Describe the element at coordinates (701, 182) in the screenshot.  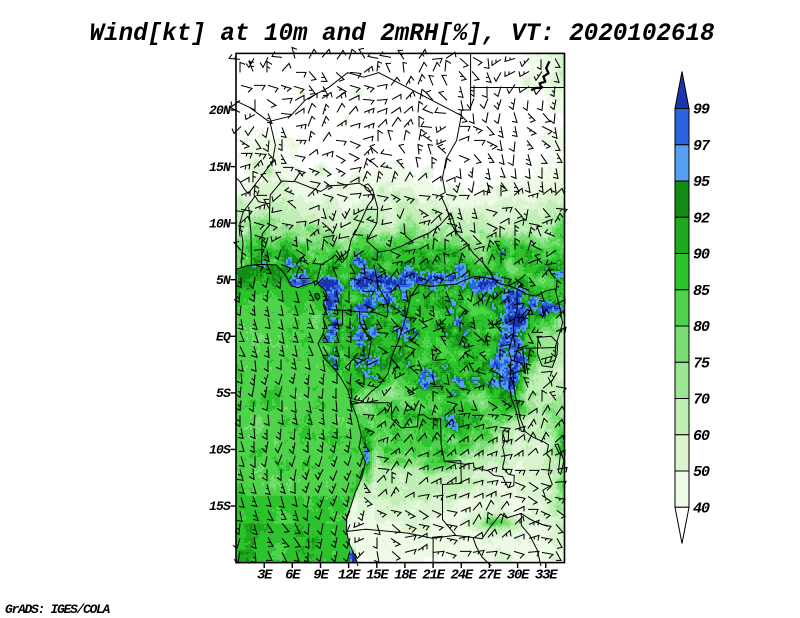
I see `svg-text: 95` at that location.